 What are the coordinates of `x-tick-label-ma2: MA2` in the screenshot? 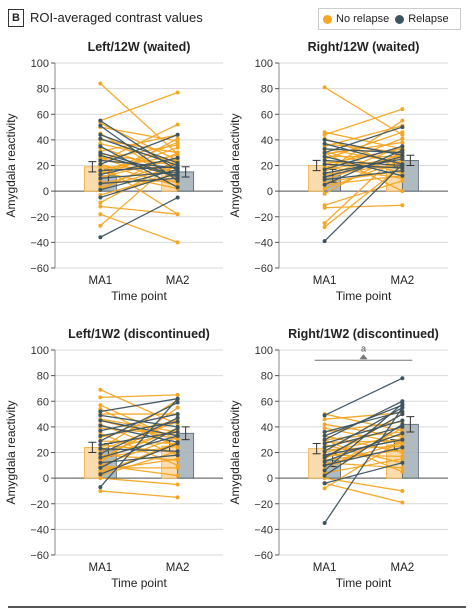 It's located at (403, 568).